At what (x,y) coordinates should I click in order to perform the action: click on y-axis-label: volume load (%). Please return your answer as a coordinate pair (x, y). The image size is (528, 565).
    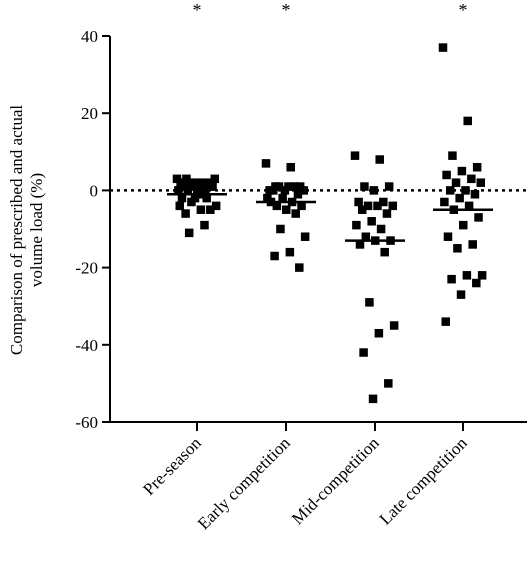
    Looking at the image, I should click on (36, 230).